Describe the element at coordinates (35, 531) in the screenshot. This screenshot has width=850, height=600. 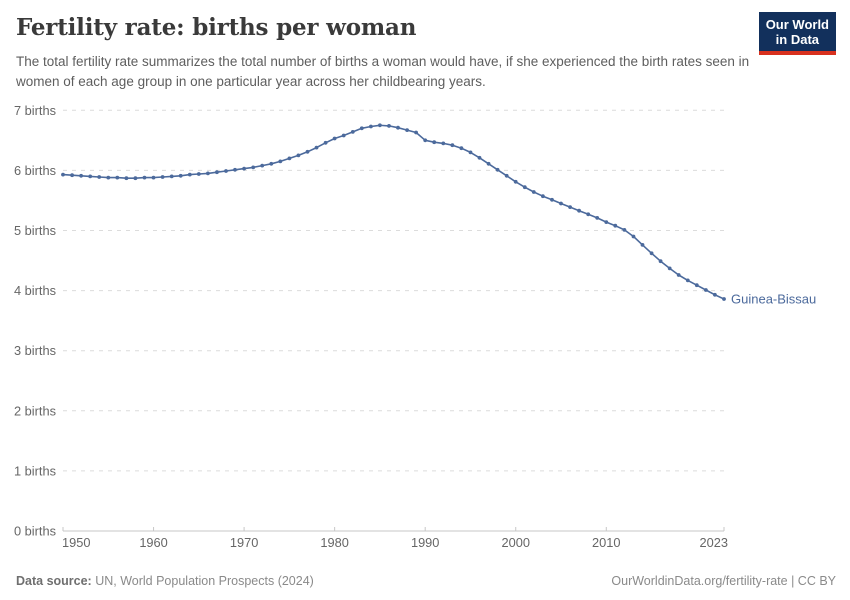
I see `y-axis-tick-label: 0 births` at that location.